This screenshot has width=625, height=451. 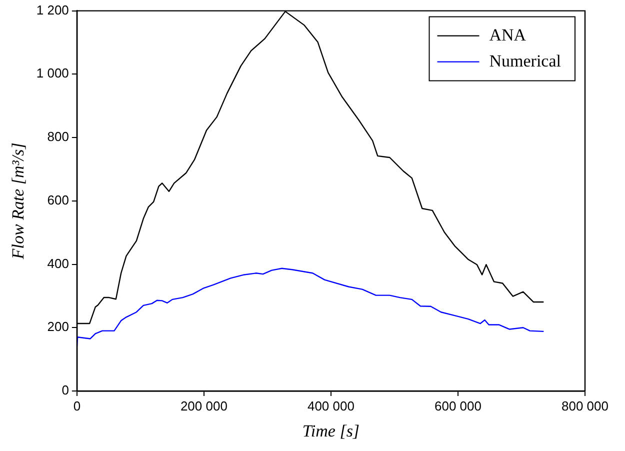 I want to click on y-tick-label: 0, so click(x=65, y=390).